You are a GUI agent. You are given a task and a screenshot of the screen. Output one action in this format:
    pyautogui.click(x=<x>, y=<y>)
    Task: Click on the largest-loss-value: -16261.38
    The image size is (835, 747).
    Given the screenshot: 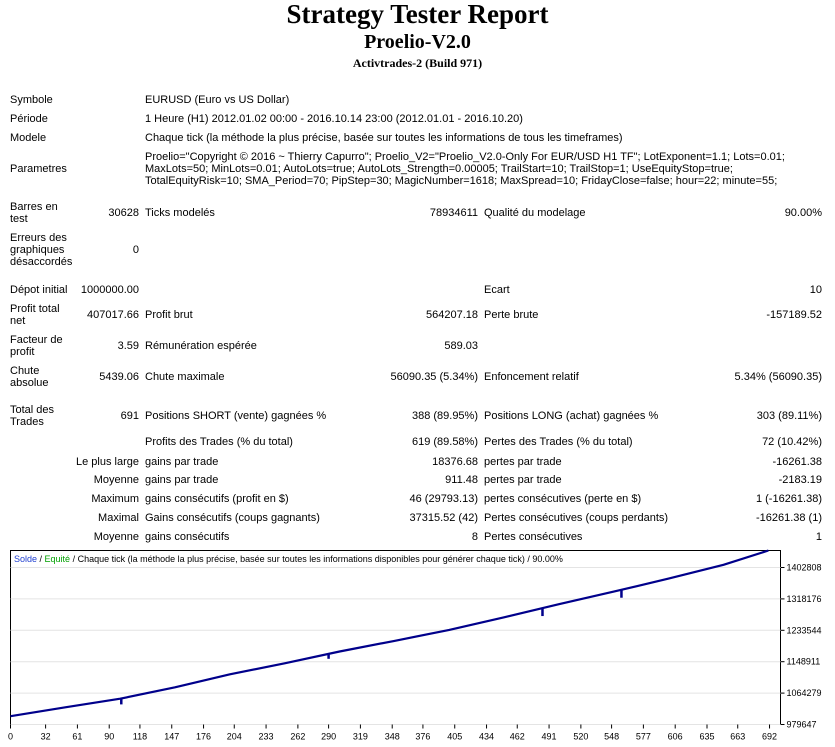 What is the action you would take?
    pyautogui.click(x=797, y=462)
    